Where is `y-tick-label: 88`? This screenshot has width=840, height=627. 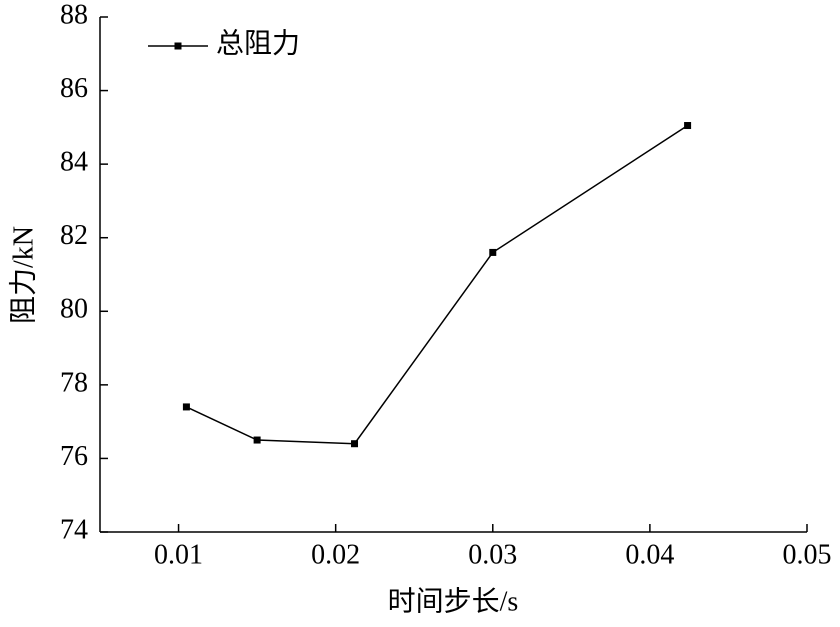
y-tick-label: 88 is located at coordinates (74, 15).